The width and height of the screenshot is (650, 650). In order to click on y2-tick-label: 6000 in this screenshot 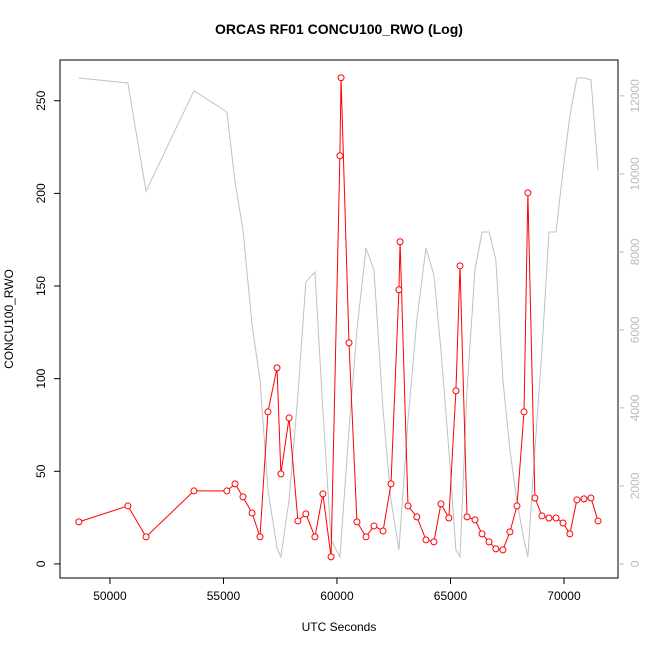, I will do `click(635, 329)`.